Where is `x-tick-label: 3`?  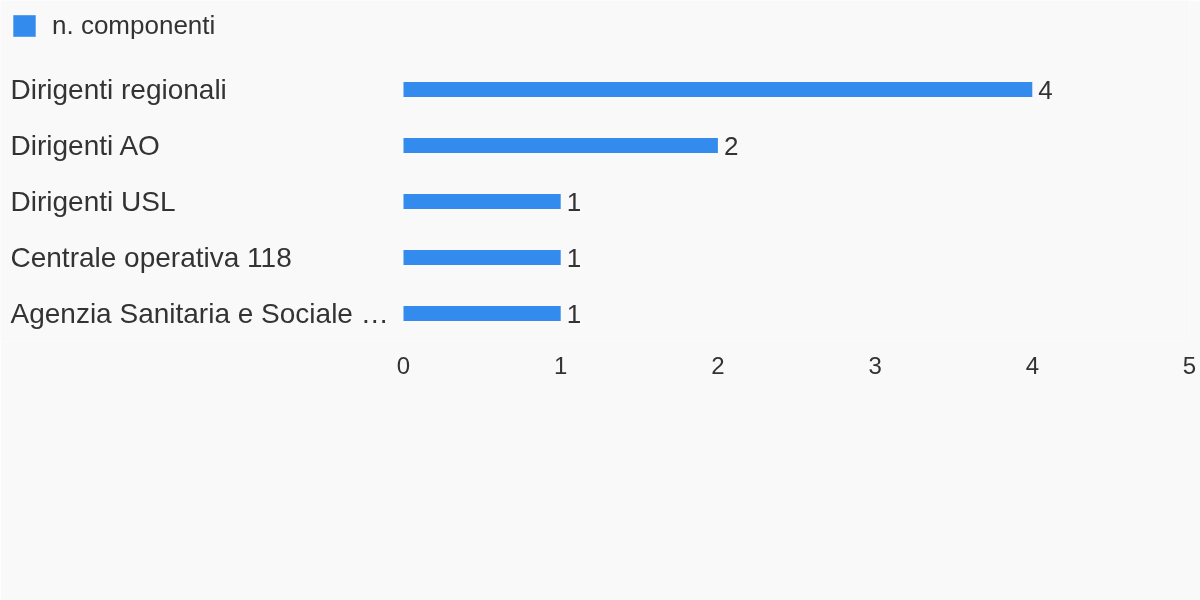
x-tick-label: 3 is located at coordinates (875, 365).